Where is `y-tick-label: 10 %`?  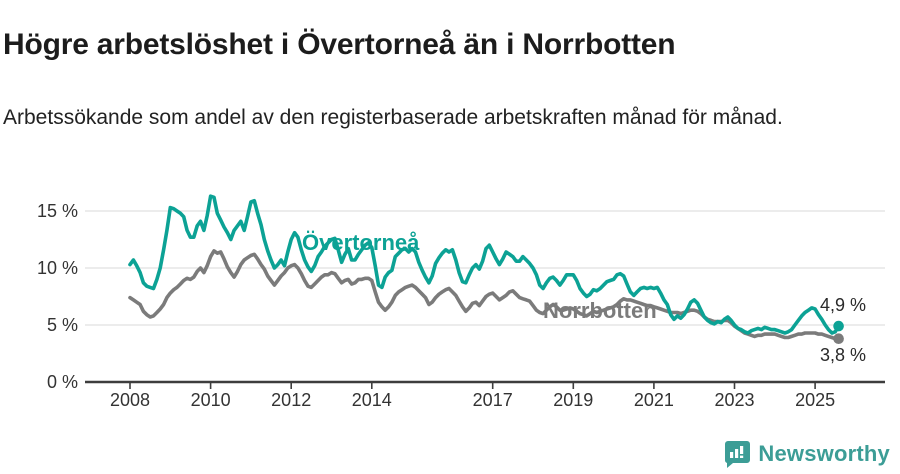
y-tick-label: 10 % is located at coordinates (57, 268).